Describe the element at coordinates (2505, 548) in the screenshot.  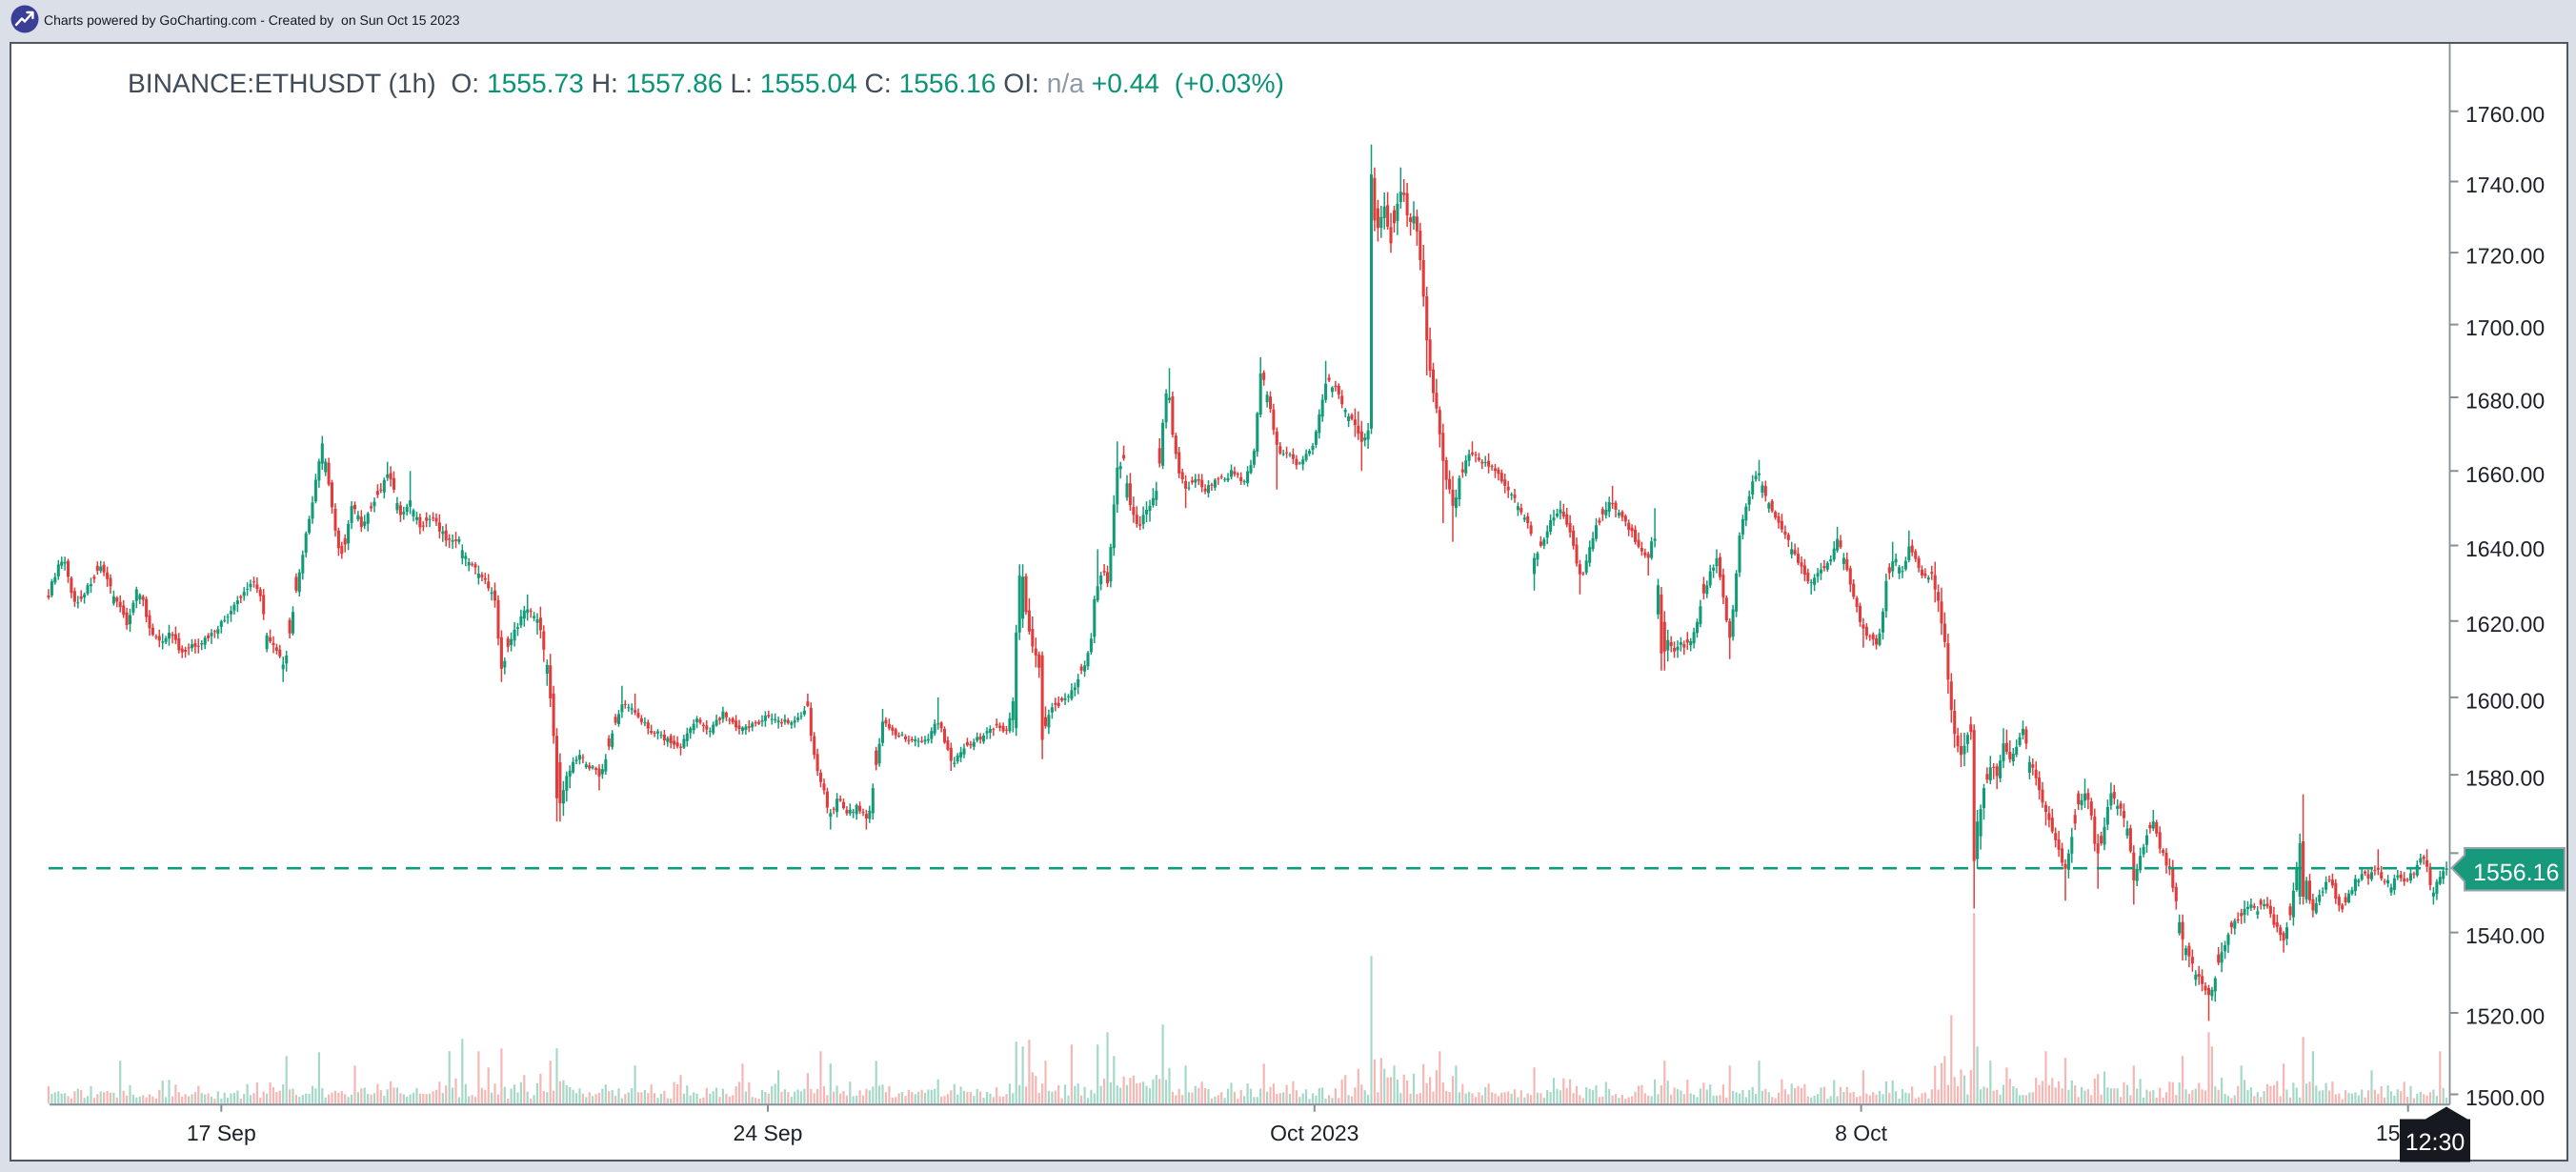
I see `svg-text: 1640.00` at that location.